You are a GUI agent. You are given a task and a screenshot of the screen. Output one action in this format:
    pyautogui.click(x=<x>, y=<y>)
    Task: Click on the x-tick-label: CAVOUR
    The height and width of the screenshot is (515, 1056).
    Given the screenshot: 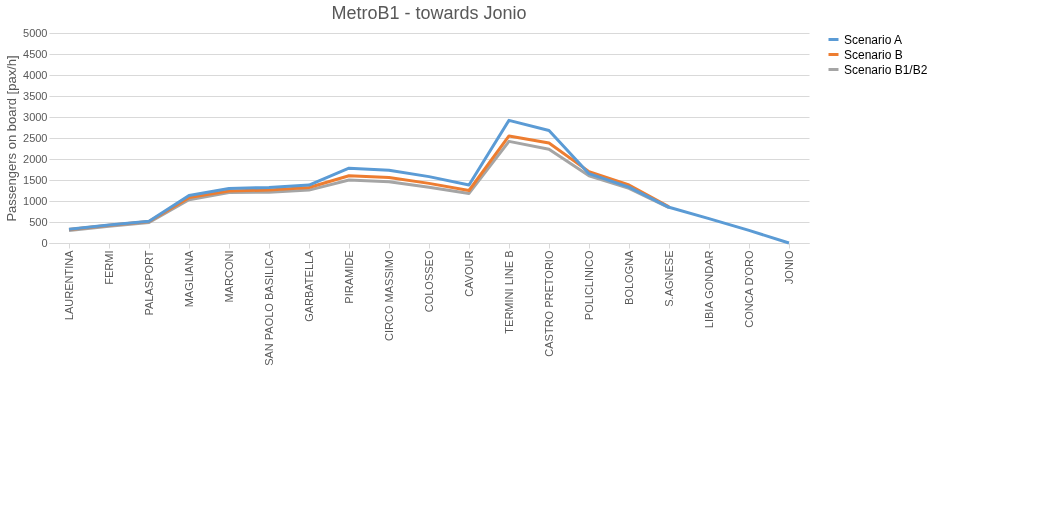 What is the action you would take?
    pyautogui.click(x=468, y=273)
    